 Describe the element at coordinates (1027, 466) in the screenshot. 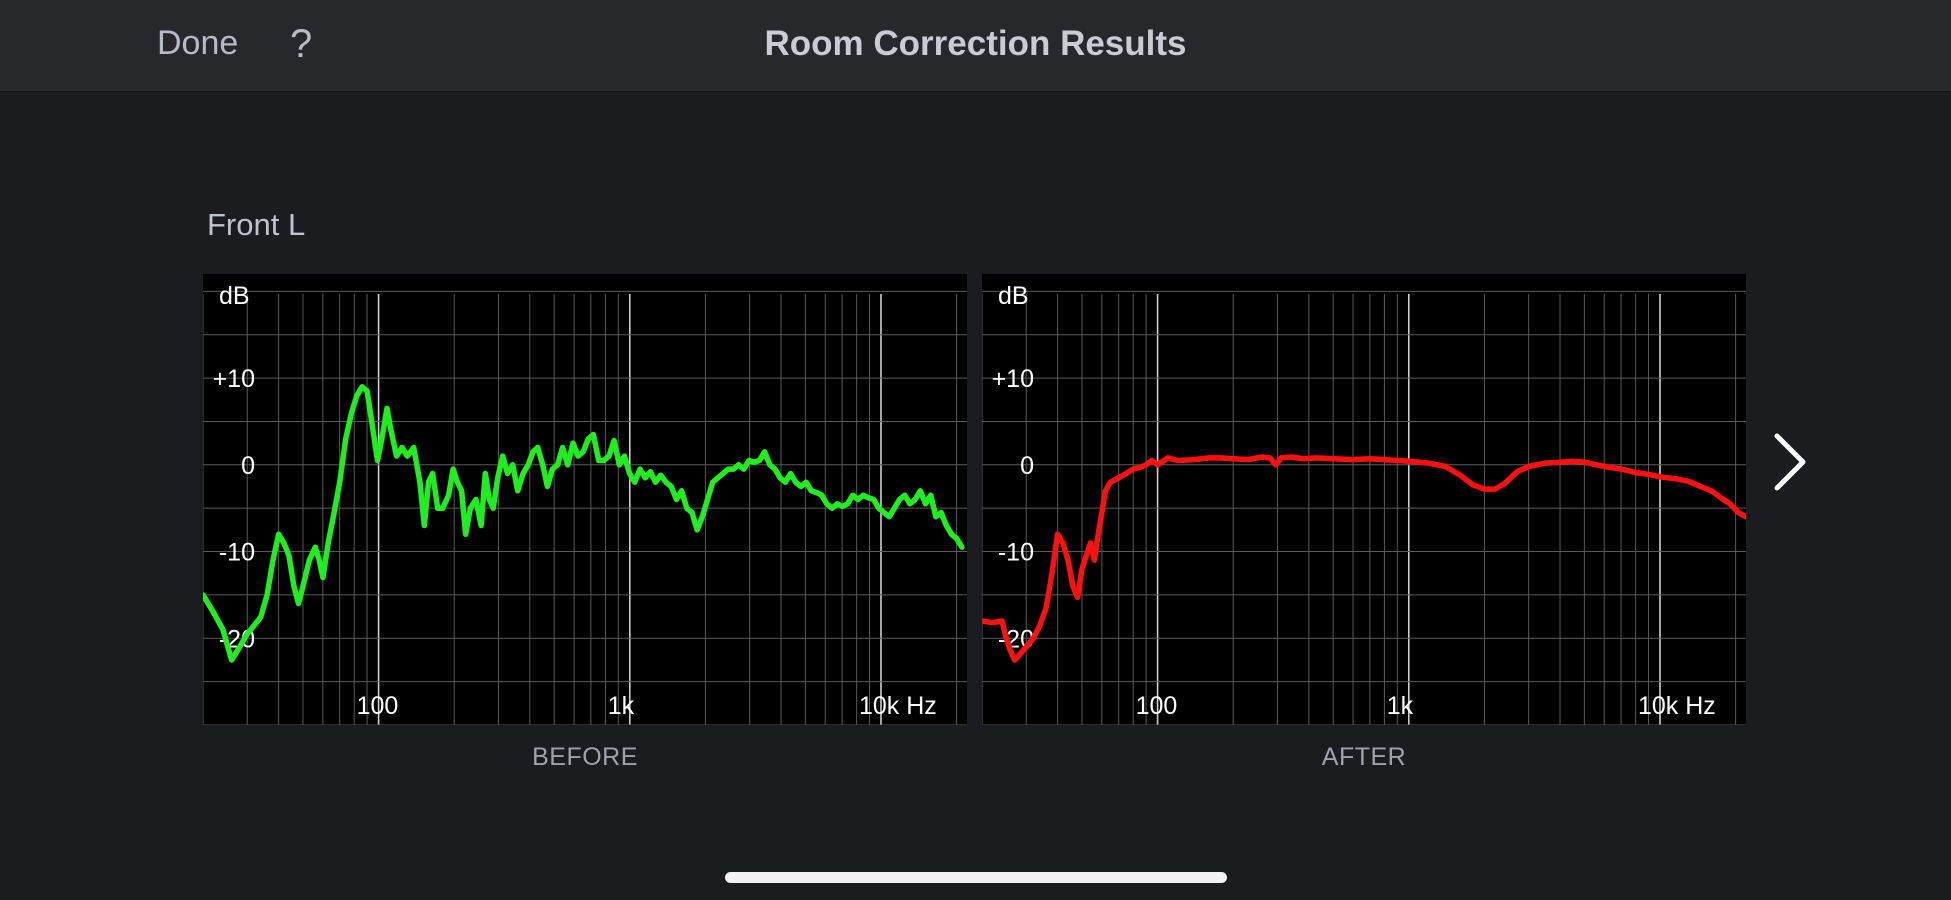

I see `after-ytick-label: 0` at that location.